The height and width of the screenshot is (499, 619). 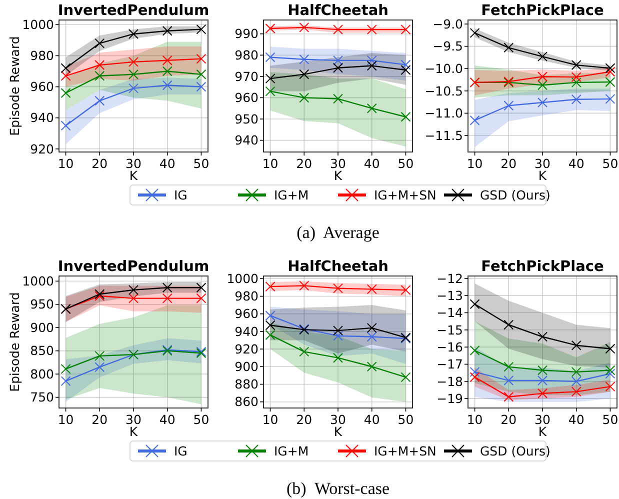 What do you see at coordinates (42, 148) in the screenshot?
I see `y-tick-label: 920` at bounding box center [42, 148].